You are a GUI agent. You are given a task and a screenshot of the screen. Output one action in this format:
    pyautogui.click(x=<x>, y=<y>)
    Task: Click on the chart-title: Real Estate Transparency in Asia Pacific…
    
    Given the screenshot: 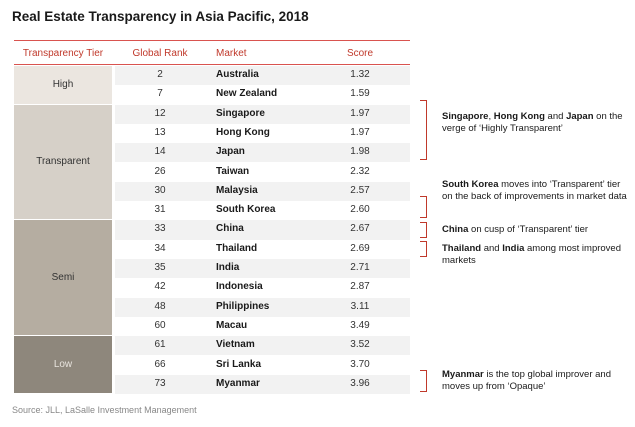 What is the action you would take?
    pyautogui.click(x=160, y=16)
    